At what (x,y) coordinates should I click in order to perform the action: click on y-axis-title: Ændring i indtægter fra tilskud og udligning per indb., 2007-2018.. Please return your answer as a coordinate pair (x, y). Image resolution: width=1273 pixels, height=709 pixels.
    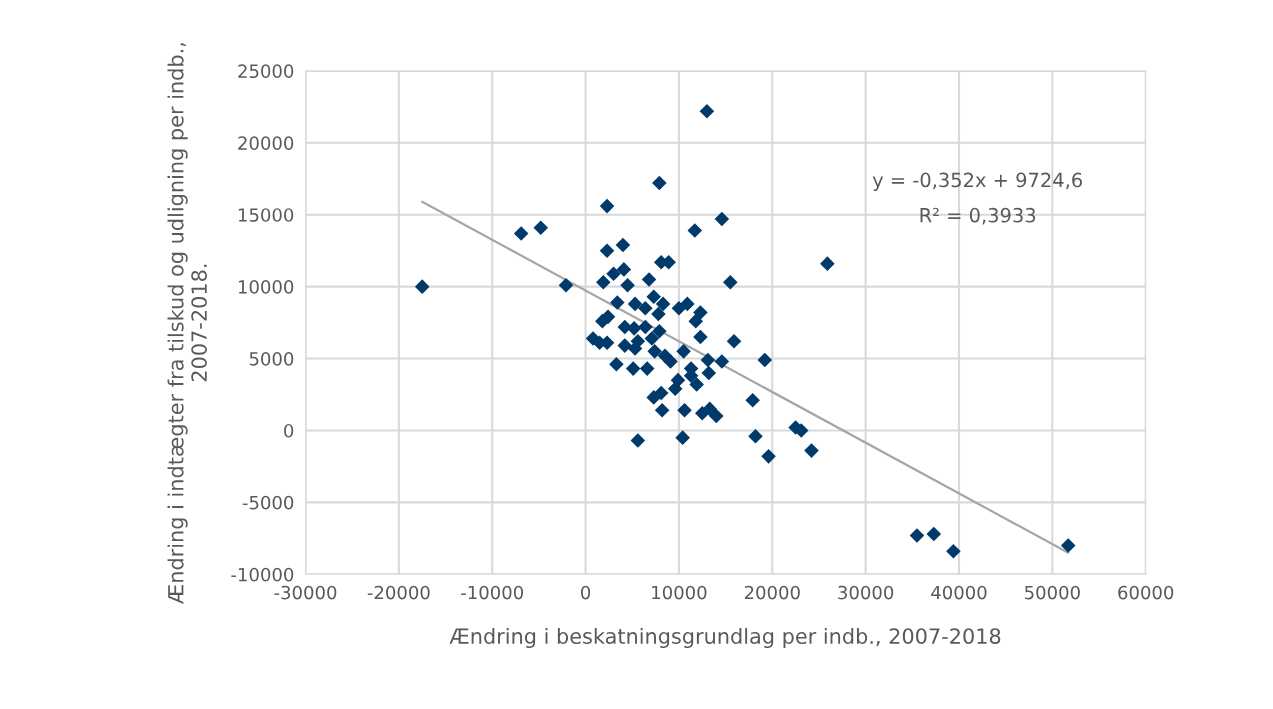
    Looking at the image, I should click on (187, 323).